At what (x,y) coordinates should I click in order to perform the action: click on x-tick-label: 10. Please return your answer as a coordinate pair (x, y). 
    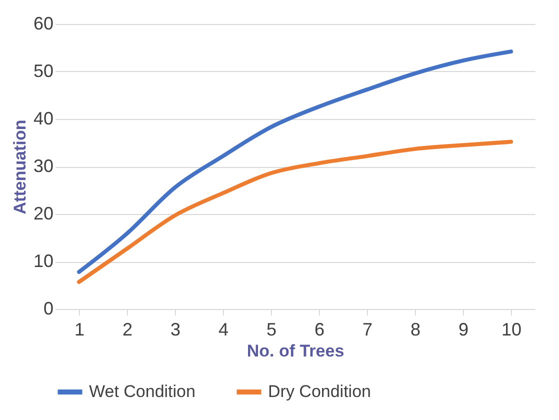
    Looking at the image, I should click on (511, 330).